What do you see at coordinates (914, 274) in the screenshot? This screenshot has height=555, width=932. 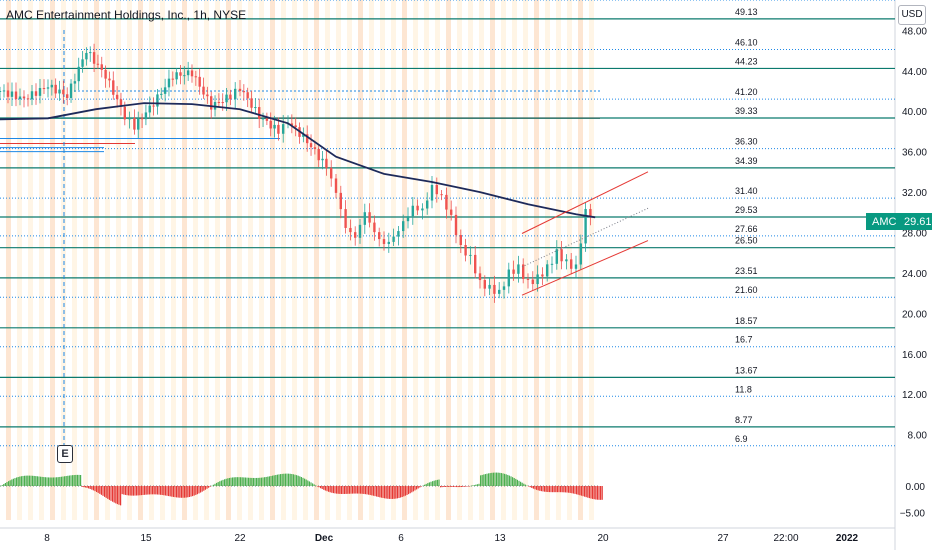 I see `price-tick-label: 24.00` at bounding box center [914, 274].